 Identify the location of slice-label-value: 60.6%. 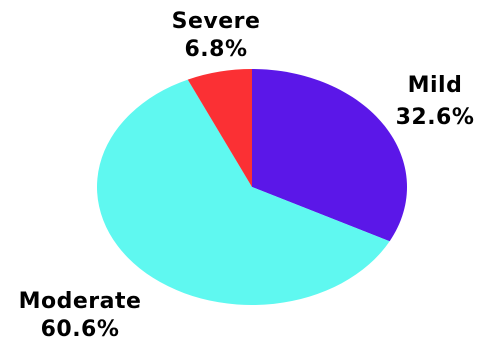
(80, 328).